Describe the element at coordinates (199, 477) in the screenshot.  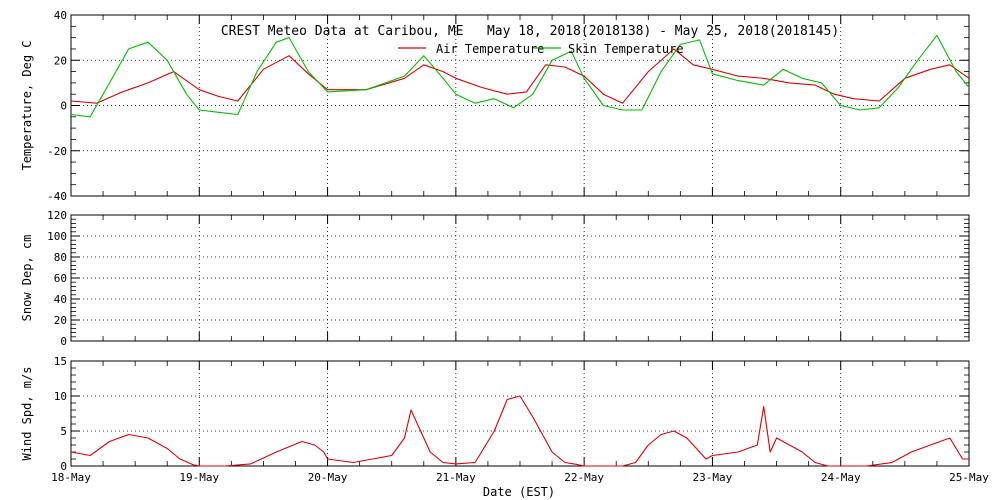
I see `x-tick-label: 19-May` at that location.